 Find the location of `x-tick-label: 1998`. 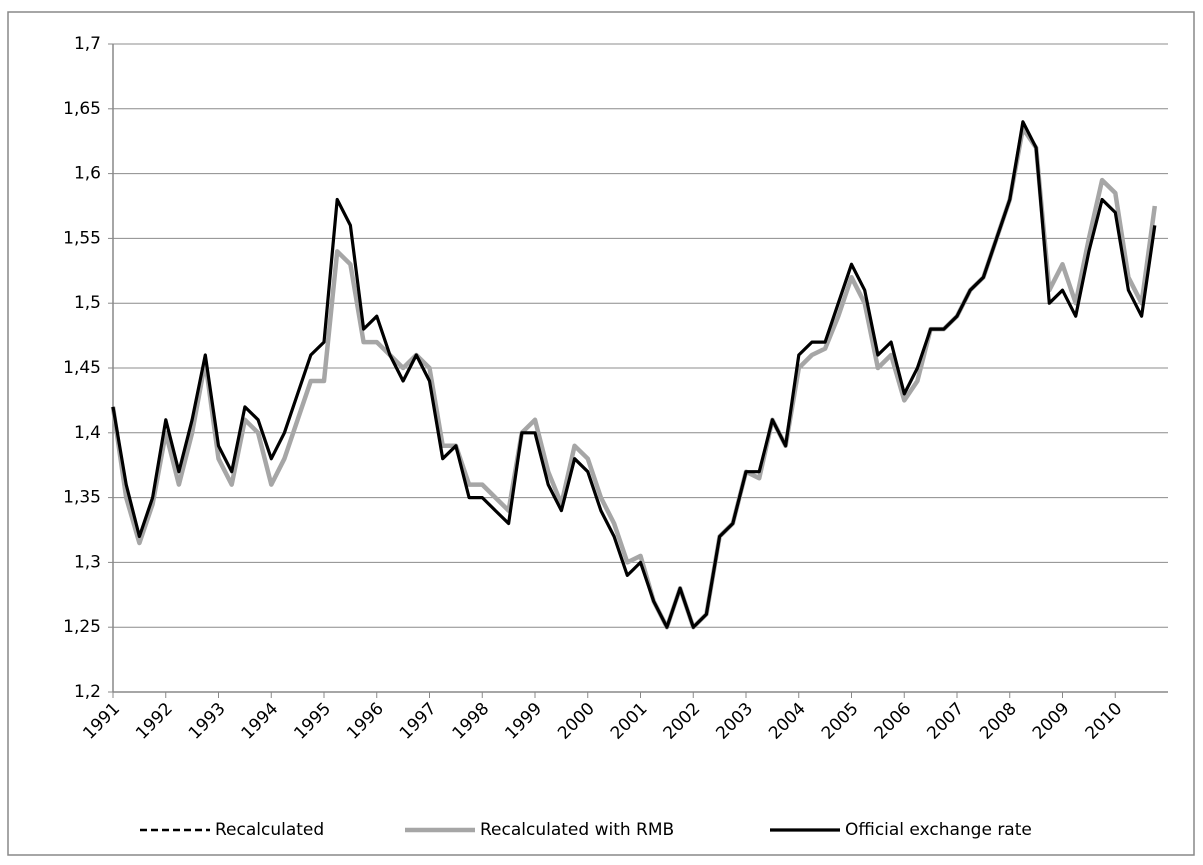

x-tick-label: 1998 is located at coordinates (471, 721).